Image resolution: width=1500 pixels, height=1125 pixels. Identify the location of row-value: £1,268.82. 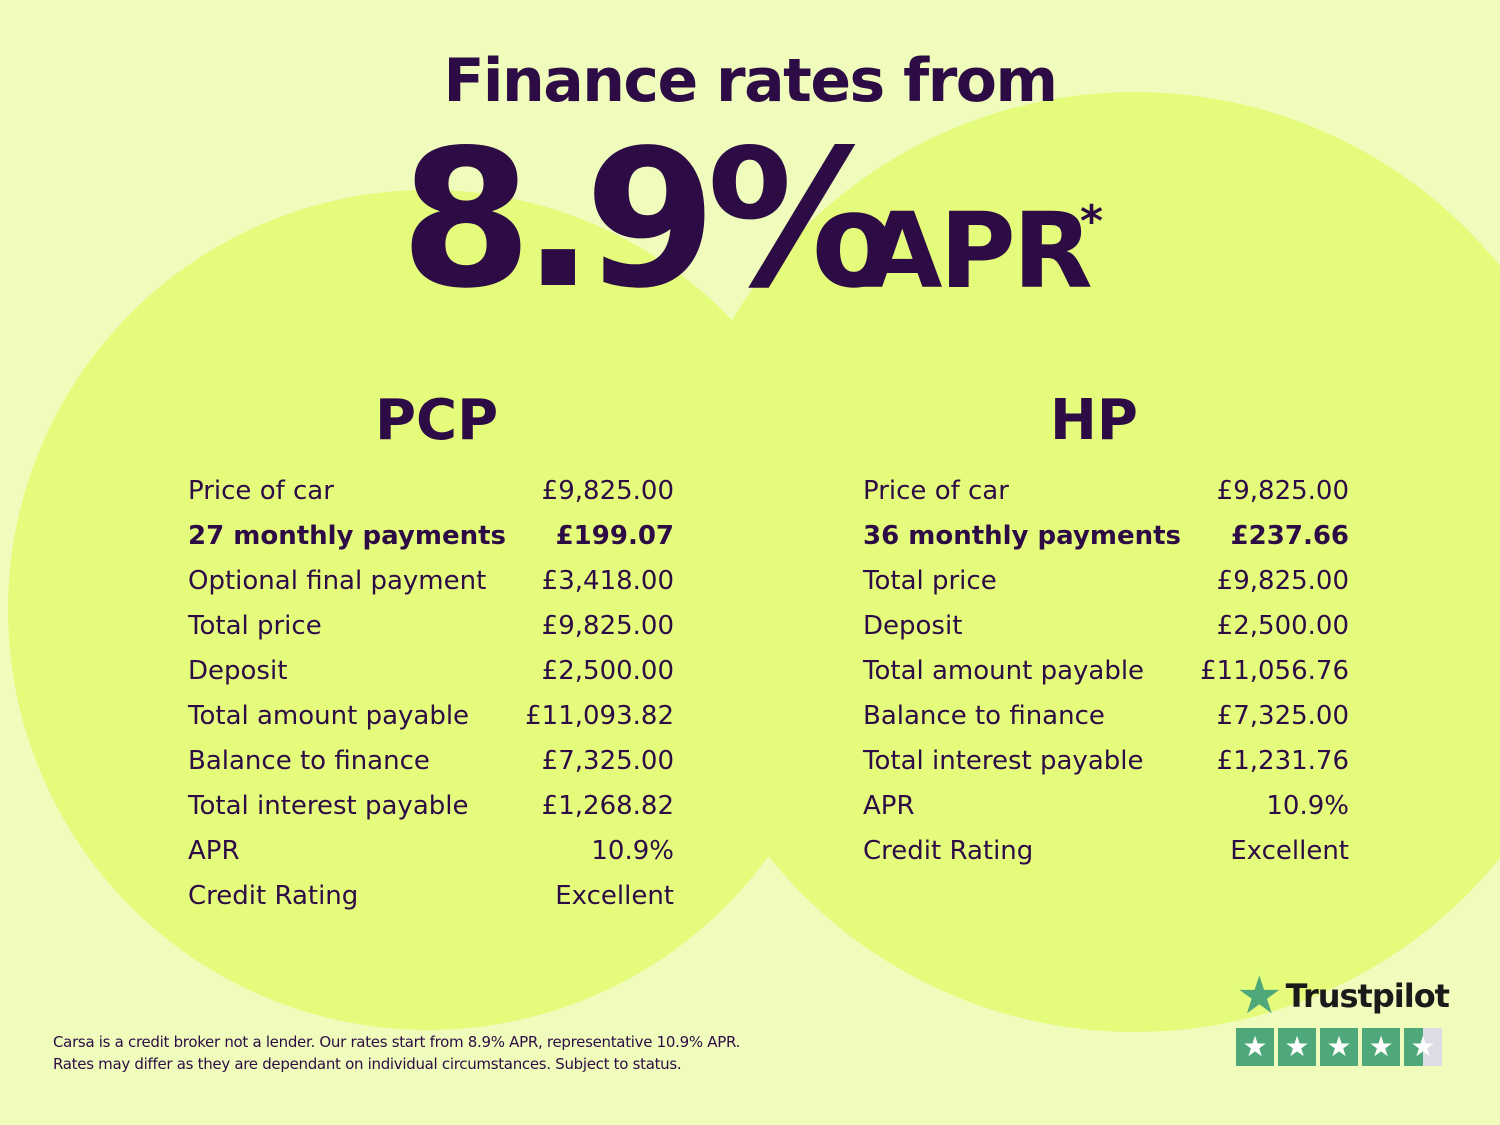
(607, 806).